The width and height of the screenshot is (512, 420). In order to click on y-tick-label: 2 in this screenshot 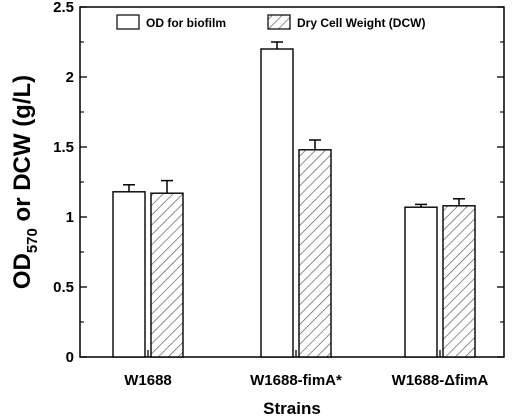, I will do `click(70, 77)`.